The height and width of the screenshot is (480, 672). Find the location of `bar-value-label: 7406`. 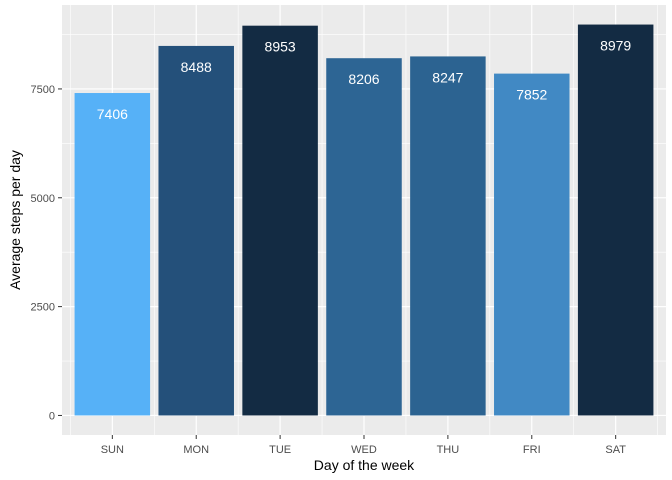

bar-value-label: 7406 is located at coordinates (112, 114).